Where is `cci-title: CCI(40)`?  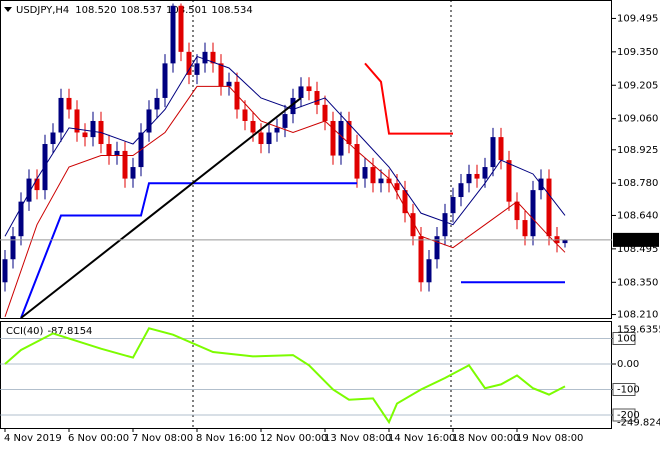 cci-title: CCI(40) is located at coordinates (25, 331).